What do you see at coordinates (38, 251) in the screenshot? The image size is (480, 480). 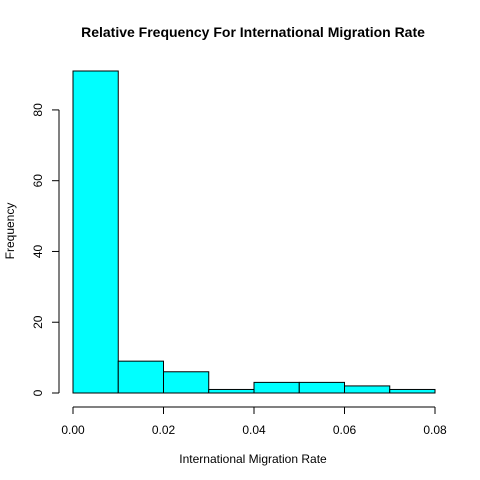 I see `y-tick-label: 40` at bounding box center [38, 251].